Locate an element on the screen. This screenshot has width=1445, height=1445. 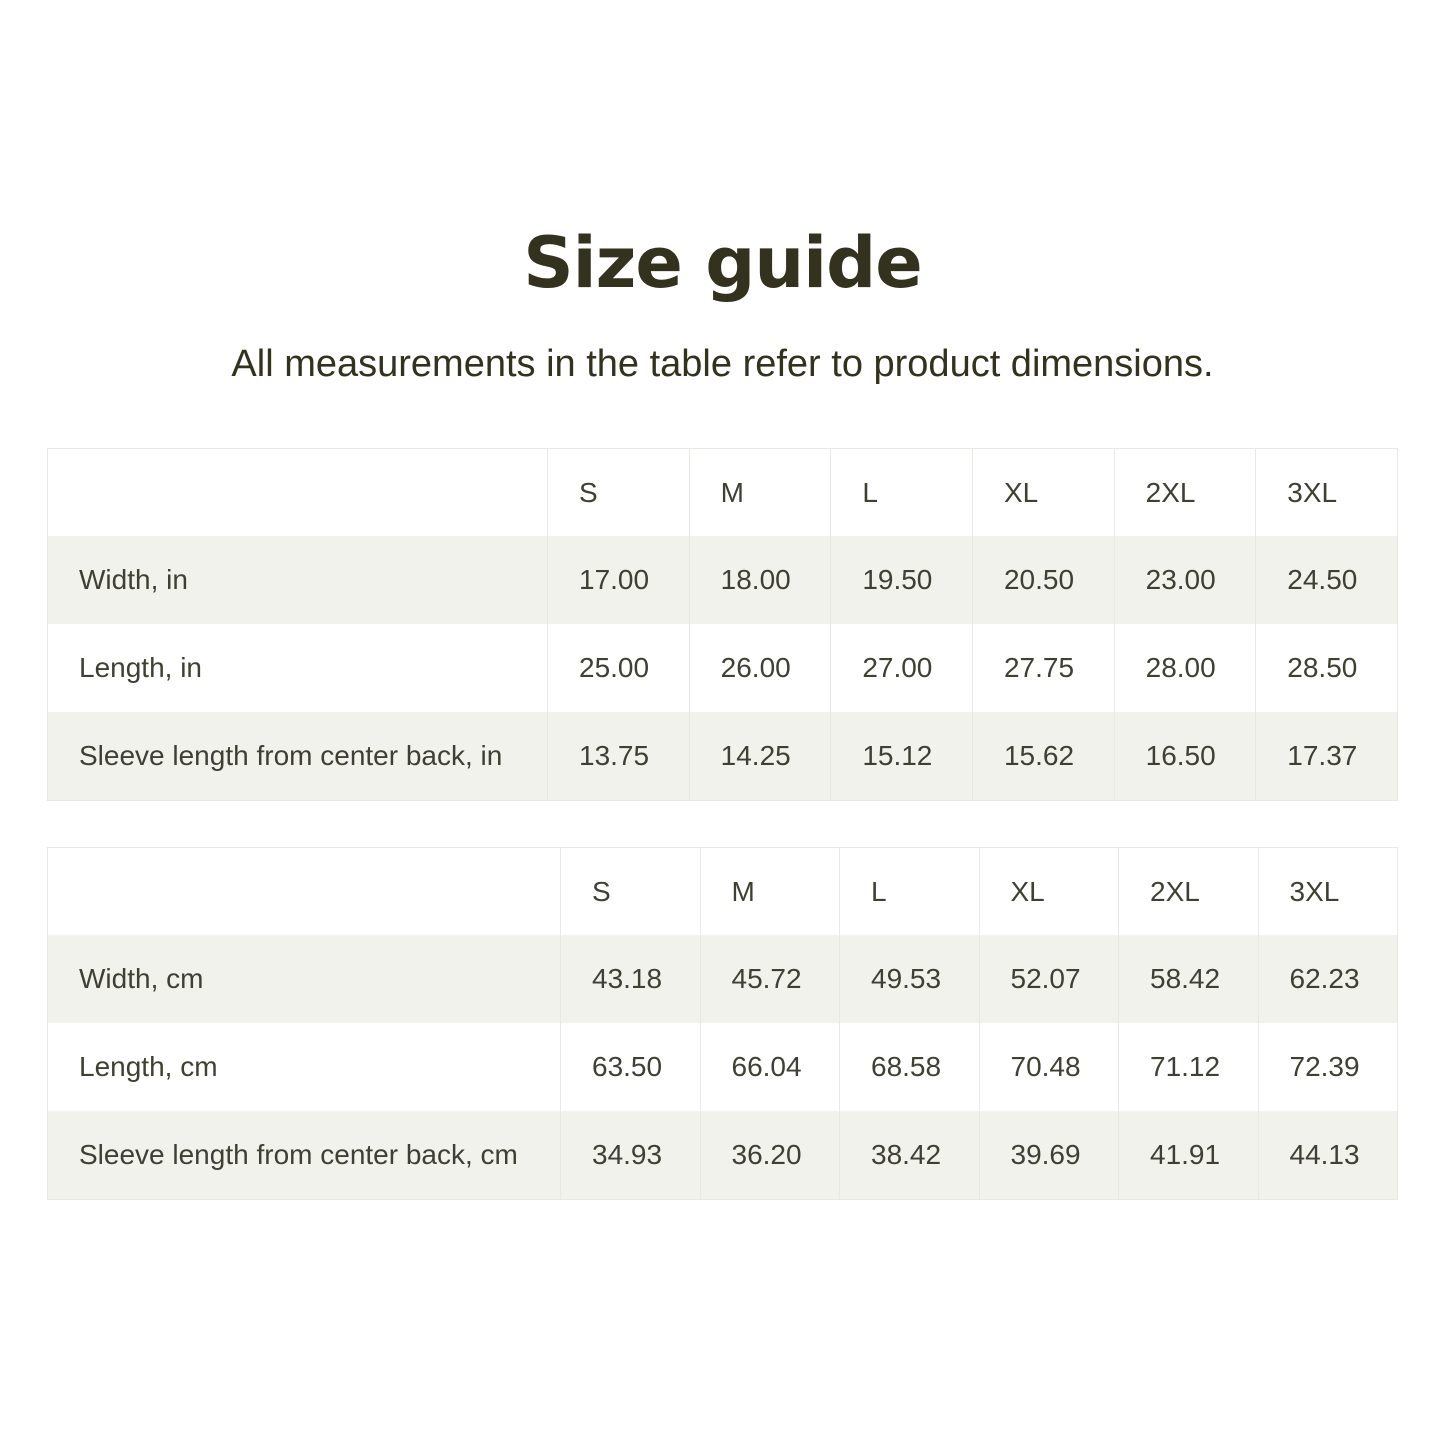
cell: 19.50 is located at coordinates (901, 580).